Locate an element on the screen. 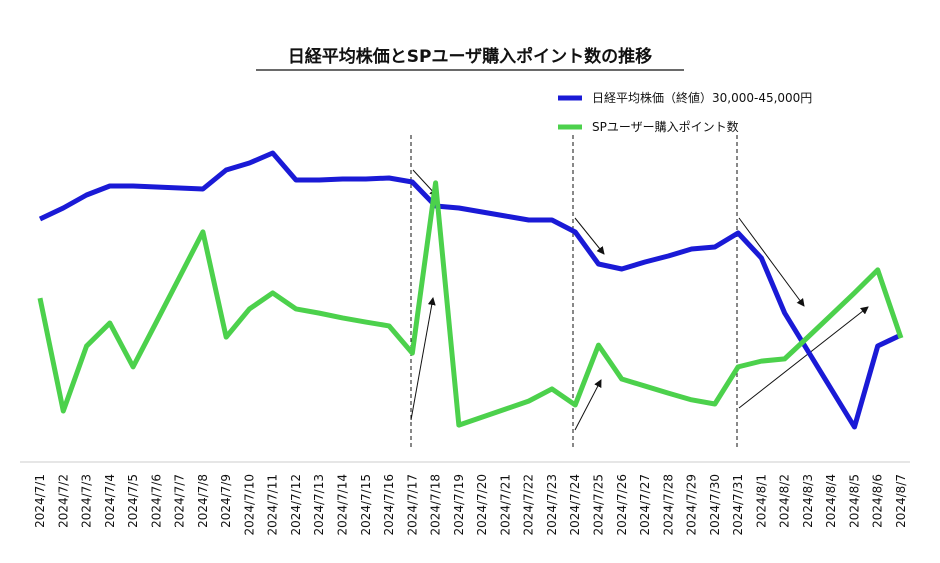 Image resolution: width=940 pixels, height=563 pixels. x-tick-label: 2024/7/23 is located at coordinates (552, 505).